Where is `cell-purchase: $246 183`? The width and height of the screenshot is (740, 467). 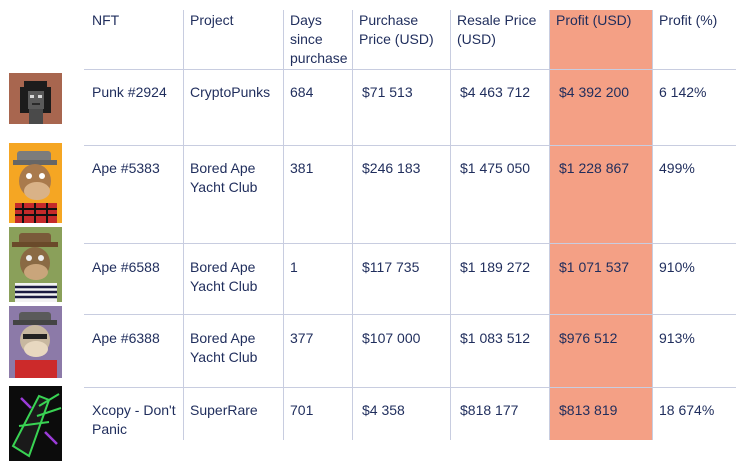 cell-purchase: $246 183 is located at coordinates (391, 168).